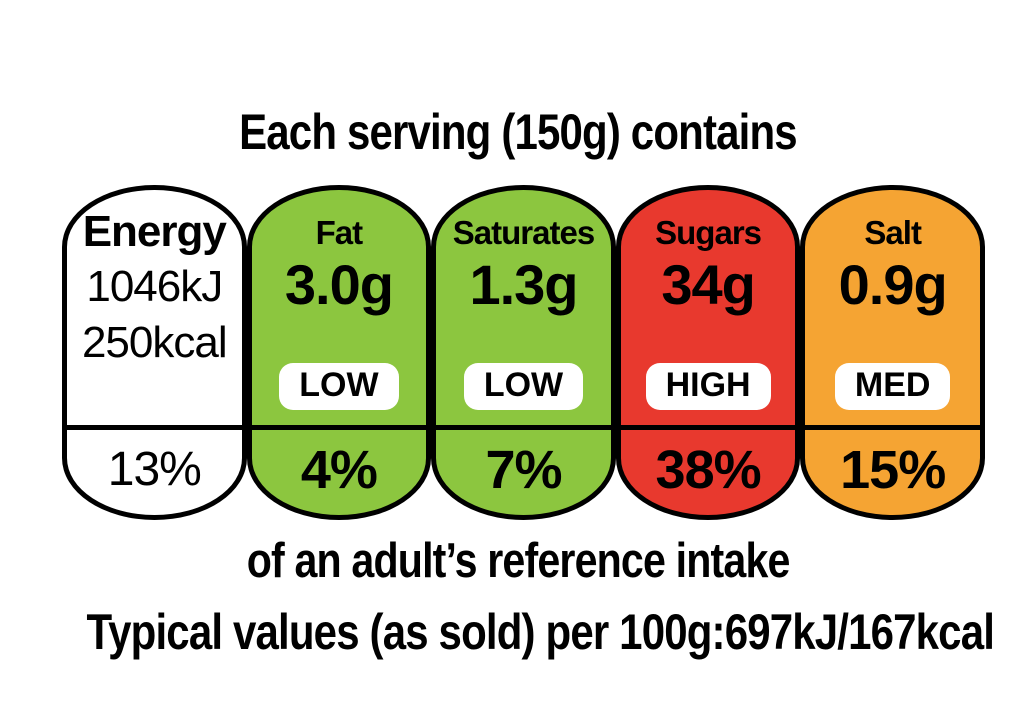 The width and height of the screenshot is (1036, 726). Describe the element at coordinates (339, 232) in the screenshot. I see `fat-label: Fat` at that location.